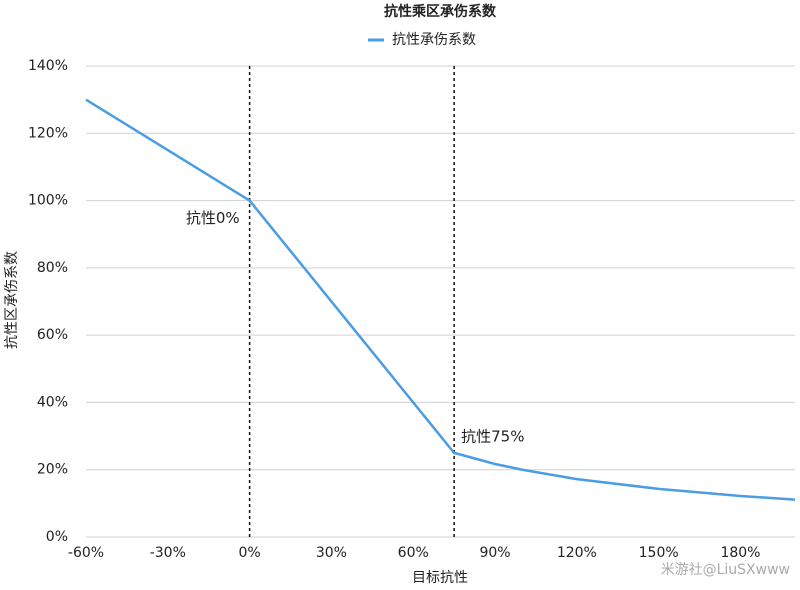 The width and height of the screenshot is (800, 590). What do you see at coordinates (12, 300) in the screenshot?
I see `y-axis-label: 抗性区承伤系数` at bounding box center [12, 300].